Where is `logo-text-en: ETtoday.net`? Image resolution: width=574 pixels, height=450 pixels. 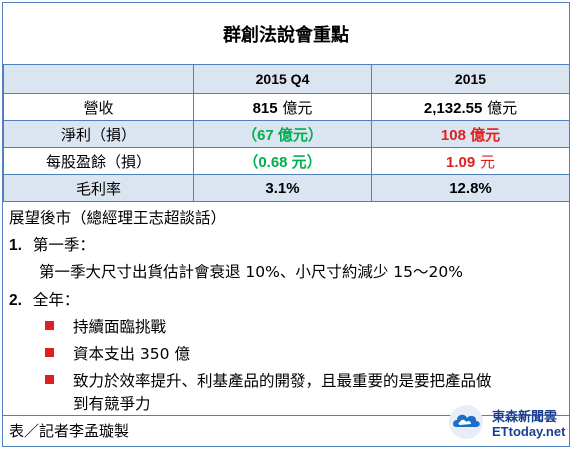 logo-text-en: ETtoday.net is located at coordinates (529, 431).